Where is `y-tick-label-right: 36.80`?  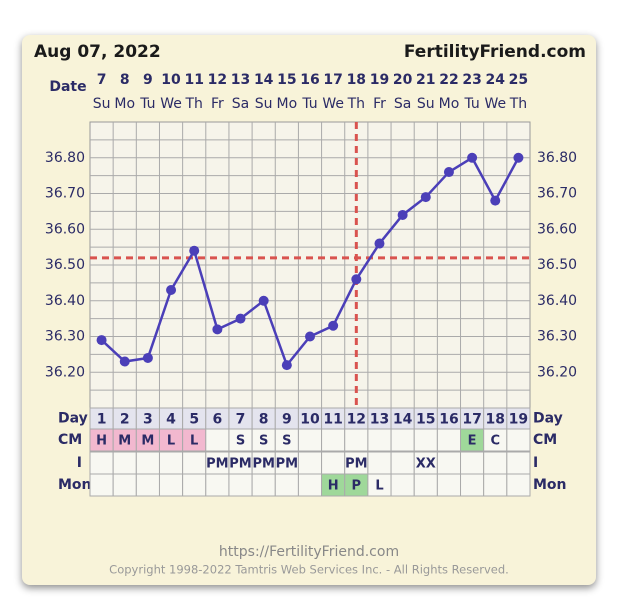
y-tick-label-right: 36.80 is located at coordinates (557, 158).